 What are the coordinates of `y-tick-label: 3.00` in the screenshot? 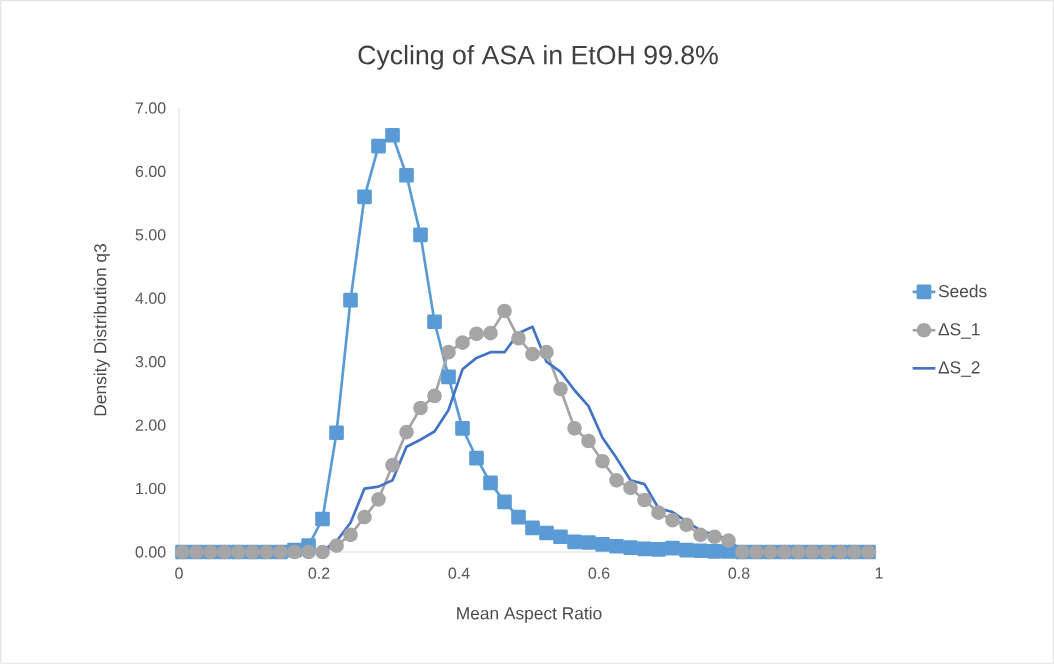 It's located at (150, 362).